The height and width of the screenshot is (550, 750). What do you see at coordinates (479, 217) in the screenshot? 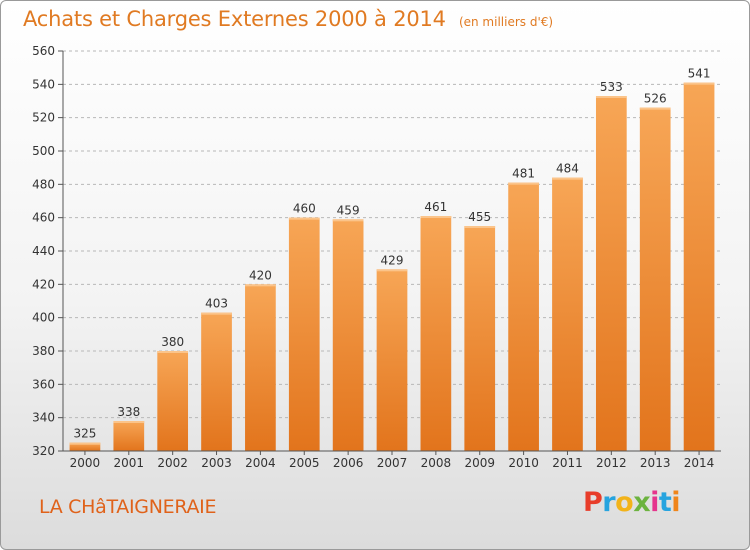
I see `data-label: 455` at bounding box center [479, 217].